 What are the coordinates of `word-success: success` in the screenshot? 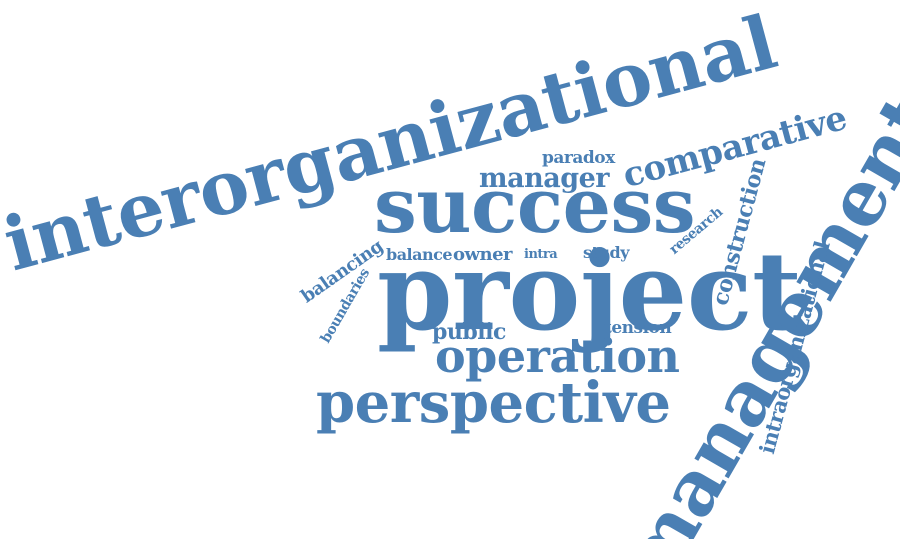 It's located at (535, 205).